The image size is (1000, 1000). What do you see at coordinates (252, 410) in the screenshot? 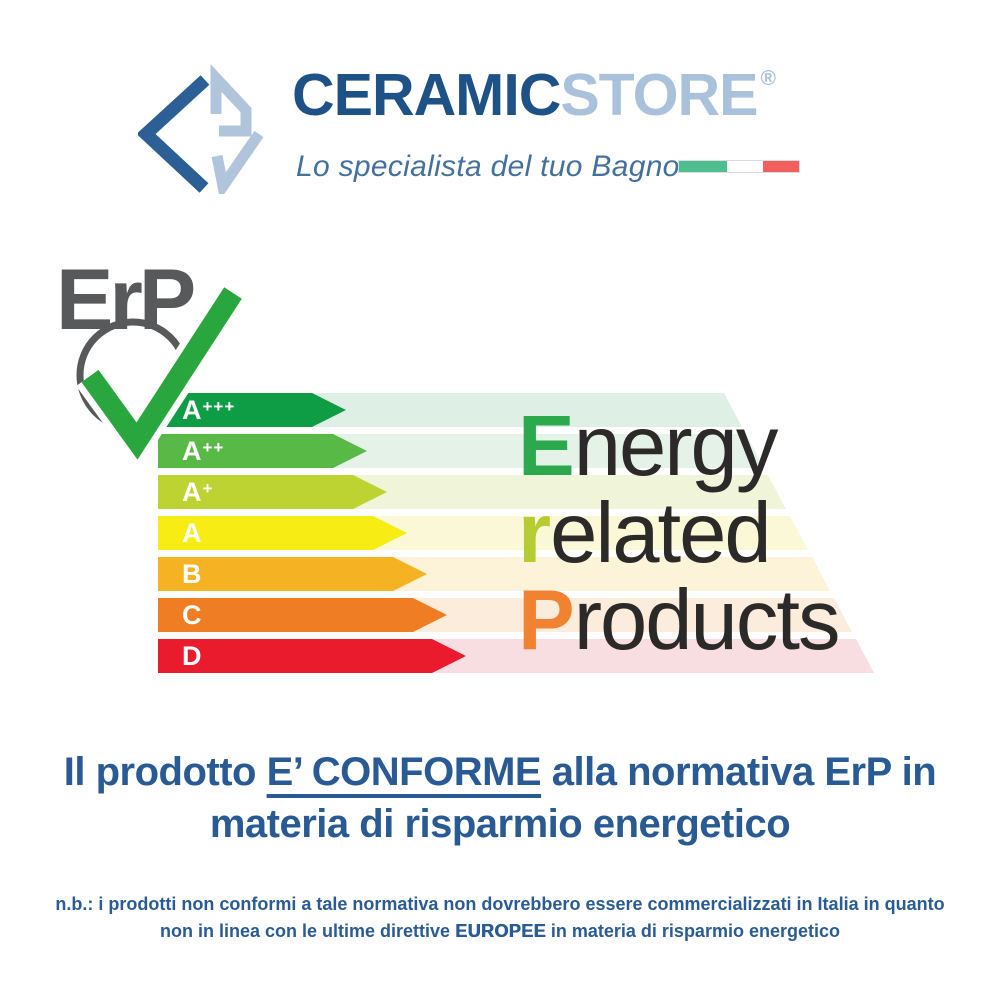
I see `energy-arrow: A+++` at bounding box center [252, 410].